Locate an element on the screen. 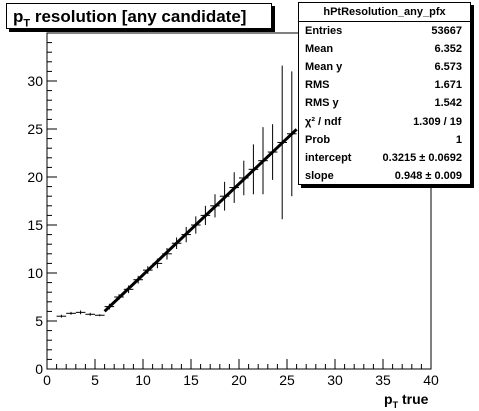  stats-label: Prob is located at coordinates (318, 139).